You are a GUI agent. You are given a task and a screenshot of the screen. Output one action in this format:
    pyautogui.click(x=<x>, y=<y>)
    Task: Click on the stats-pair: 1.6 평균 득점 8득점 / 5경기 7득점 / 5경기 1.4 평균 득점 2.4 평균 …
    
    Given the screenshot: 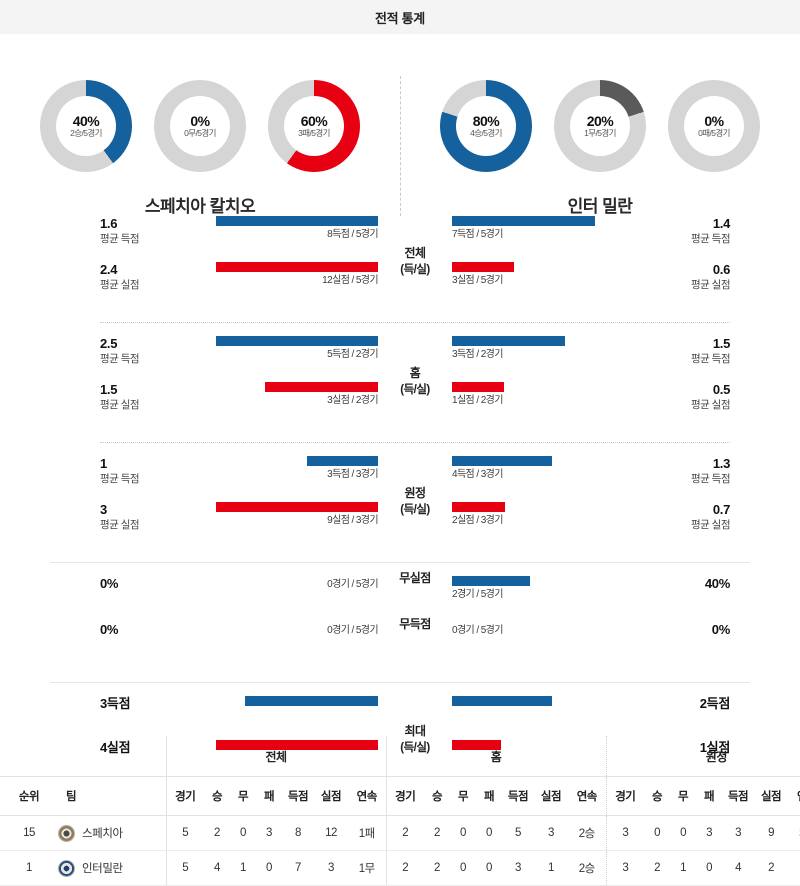 What is the action you would take?
    pyautogui.click(x=400, y=262)
    